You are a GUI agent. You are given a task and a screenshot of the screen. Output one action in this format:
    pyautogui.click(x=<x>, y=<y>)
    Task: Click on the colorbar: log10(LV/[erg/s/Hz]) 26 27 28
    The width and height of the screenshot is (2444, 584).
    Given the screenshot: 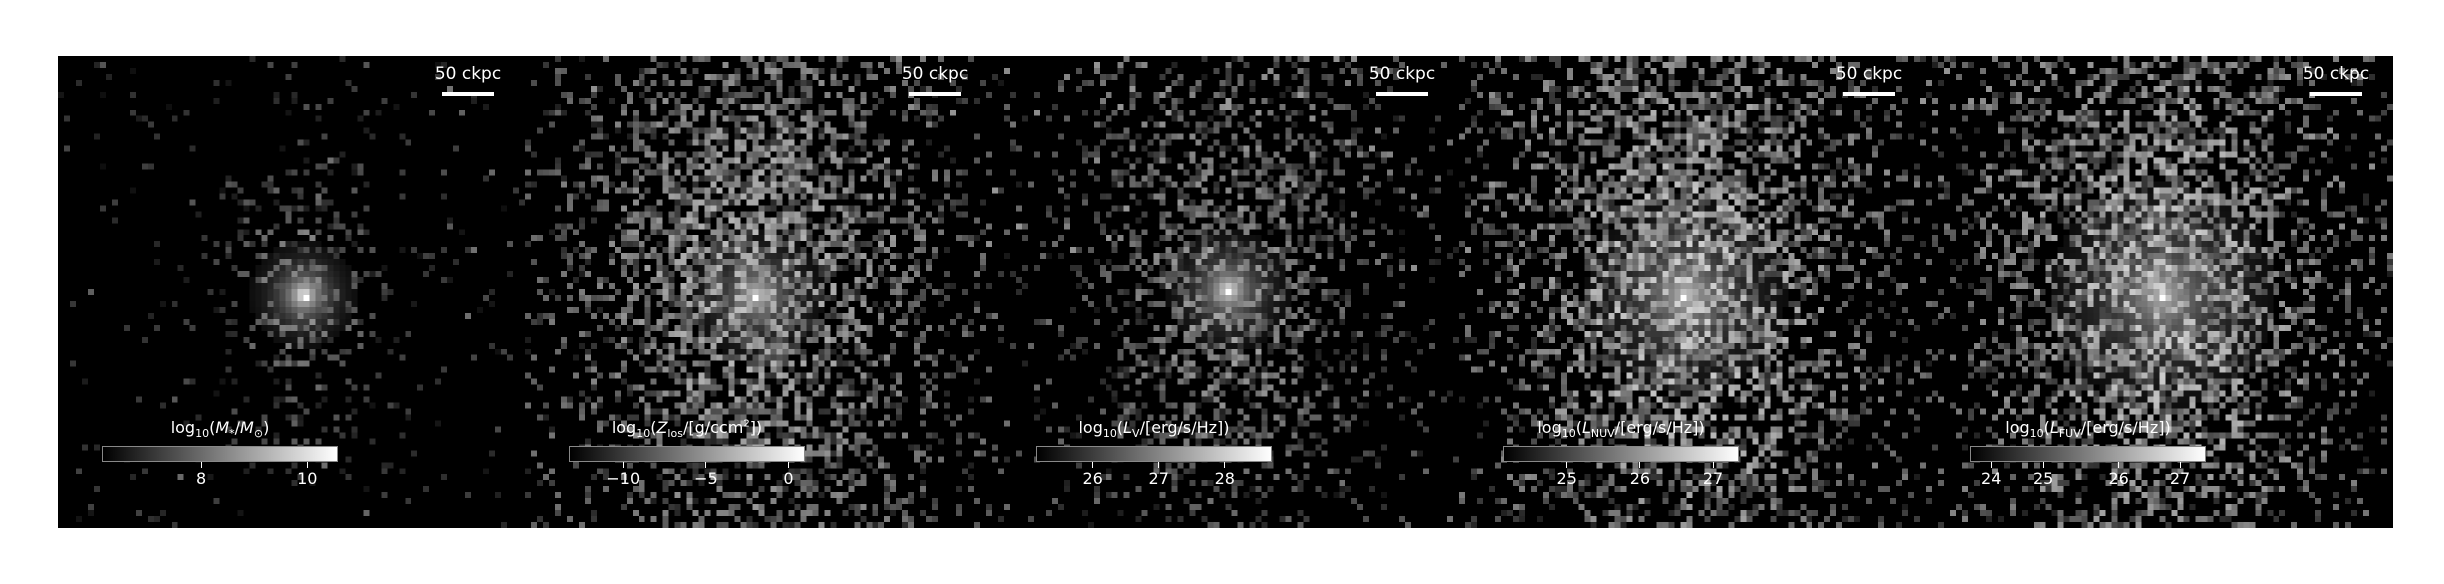 What is the action you would take?
    pyautogui.click(x=1154, y=453)
    